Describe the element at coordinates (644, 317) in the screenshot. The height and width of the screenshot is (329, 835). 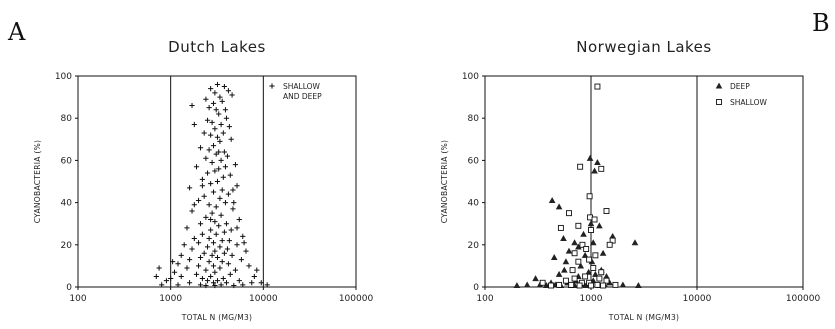
I see `x-axis-label: TOTAL N (MG/M3)` at that location.